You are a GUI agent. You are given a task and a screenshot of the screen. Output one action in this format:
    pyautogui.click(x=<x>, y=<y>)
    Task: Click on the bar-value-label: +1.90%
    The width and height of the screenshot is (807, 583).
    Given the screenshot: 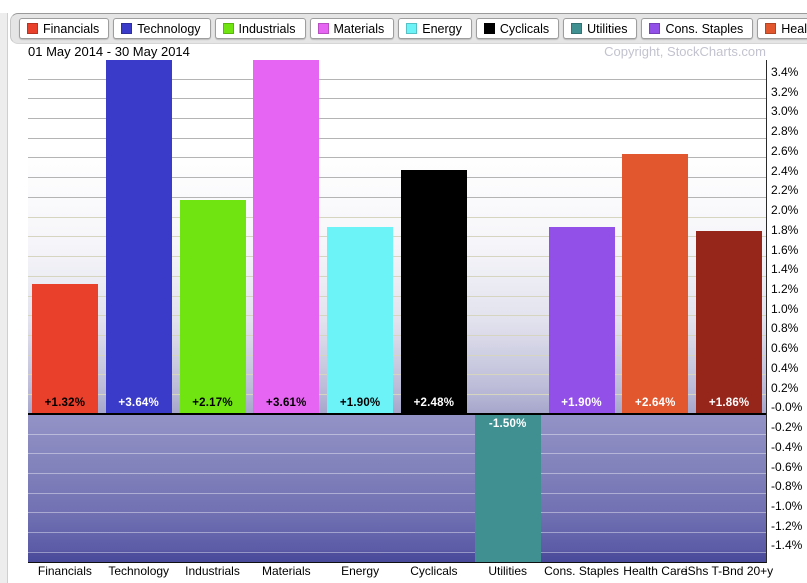 What is the action you would take?
    pyautogui.click(x=360, y=403)
    